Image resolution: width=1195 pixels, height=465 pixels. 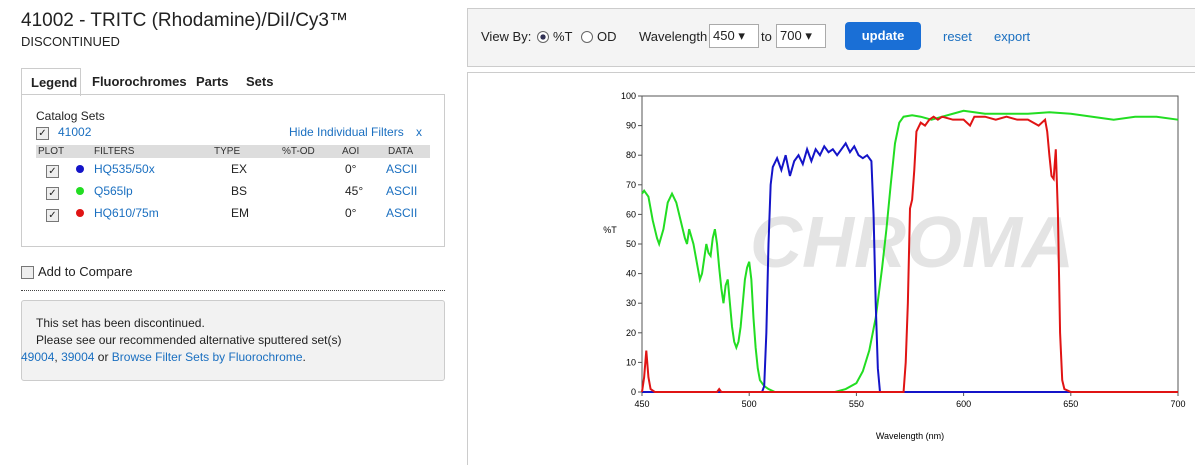 I want to click on filter-link: HQ535/50x, so click(x=124, y=169).